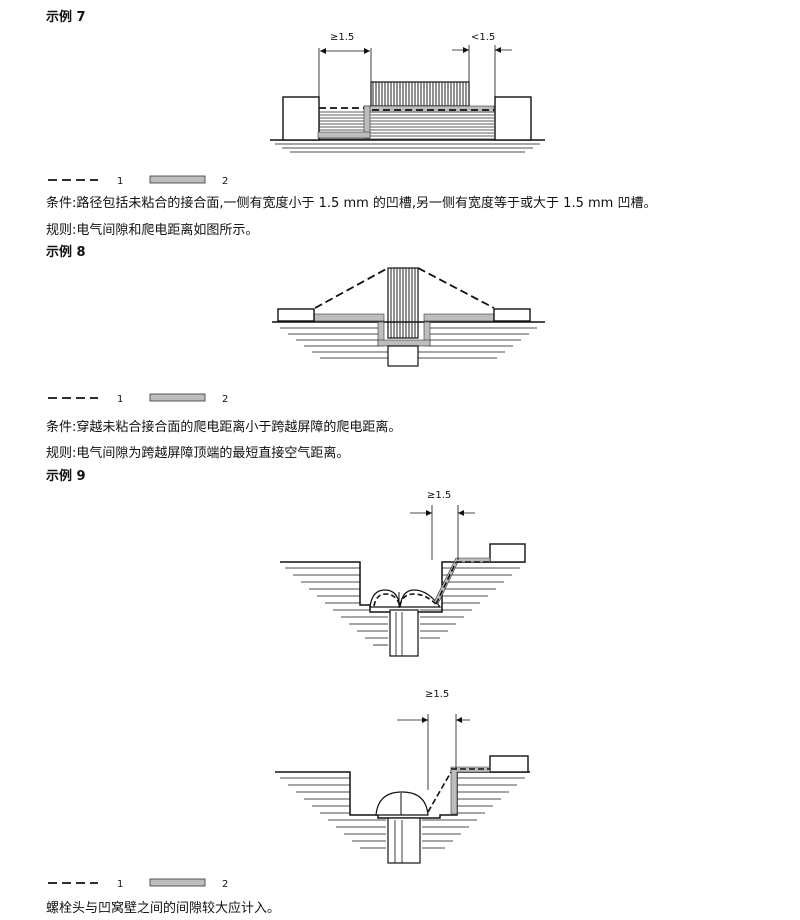 The height and width of the screenshot is (920, 800). What do you see at coordinates (407, 148) in the screenshot?
I see `base-ground-hatch` at bounding box center [407, 148].